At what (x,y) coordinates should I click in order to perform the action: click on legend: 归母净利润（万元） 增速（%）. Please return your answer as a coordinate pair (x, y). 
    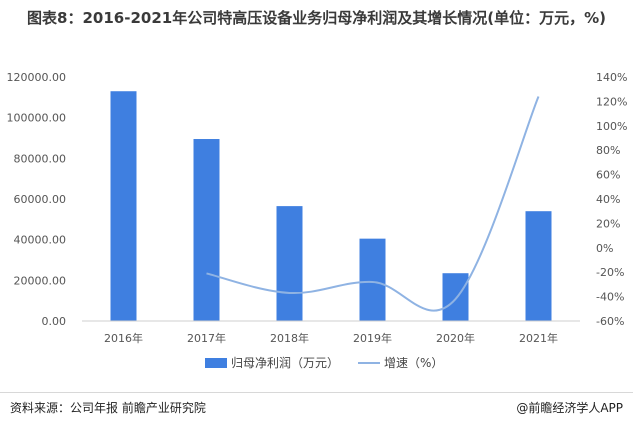
    Looking at the image, I should click on (324, 363).